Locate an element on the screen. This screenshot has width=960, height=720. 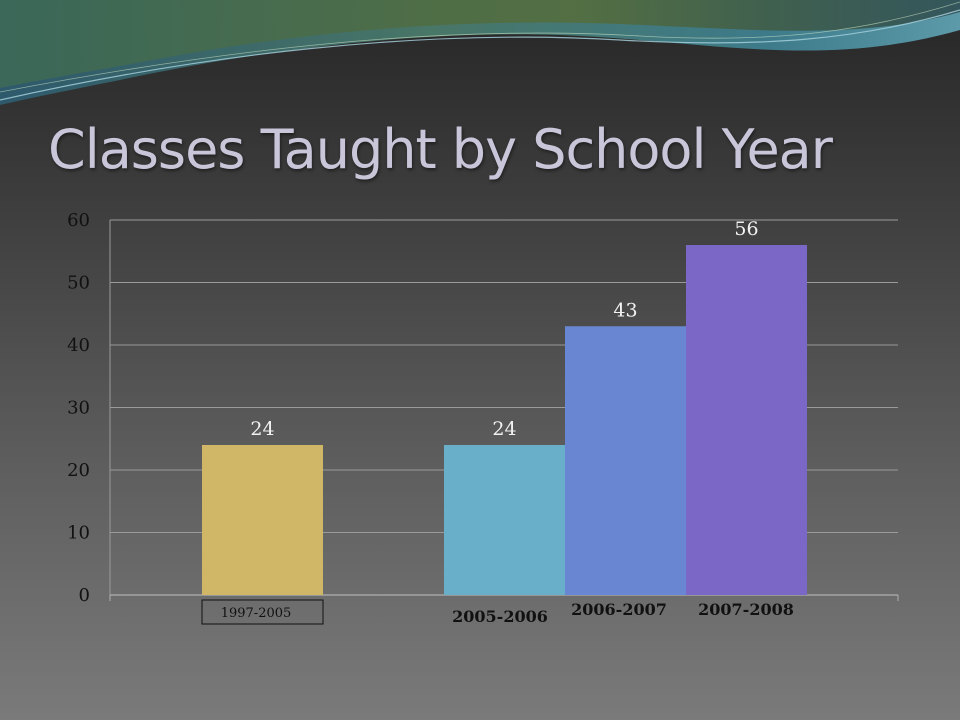
bar-1997-2005 is located at coordinates (262, 520).